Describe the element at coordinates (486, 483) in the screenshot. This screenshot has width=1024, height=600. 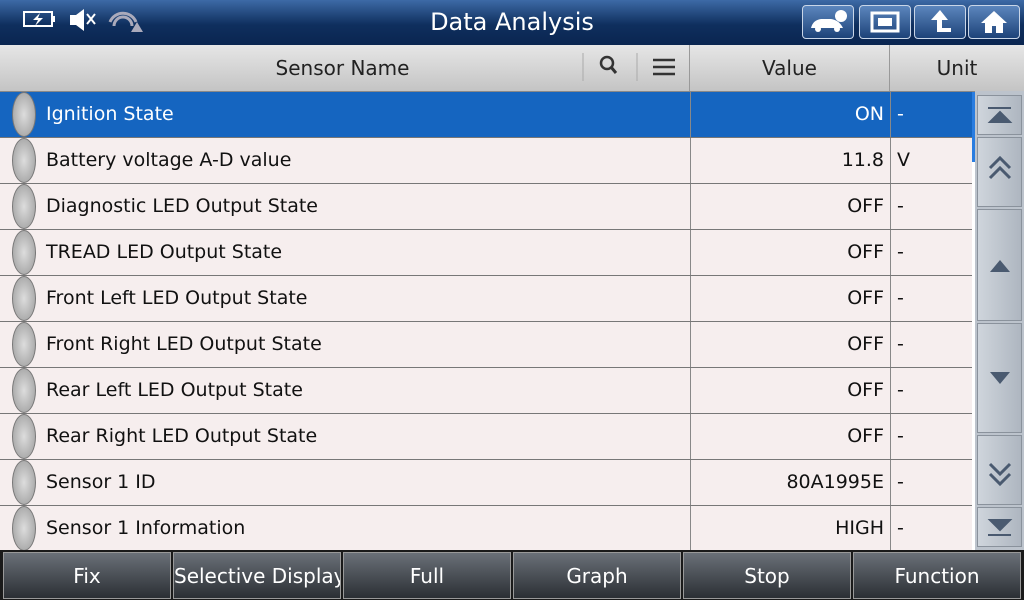
I see `table-row: Sensor 1 ID 80A1995E -` at that location.